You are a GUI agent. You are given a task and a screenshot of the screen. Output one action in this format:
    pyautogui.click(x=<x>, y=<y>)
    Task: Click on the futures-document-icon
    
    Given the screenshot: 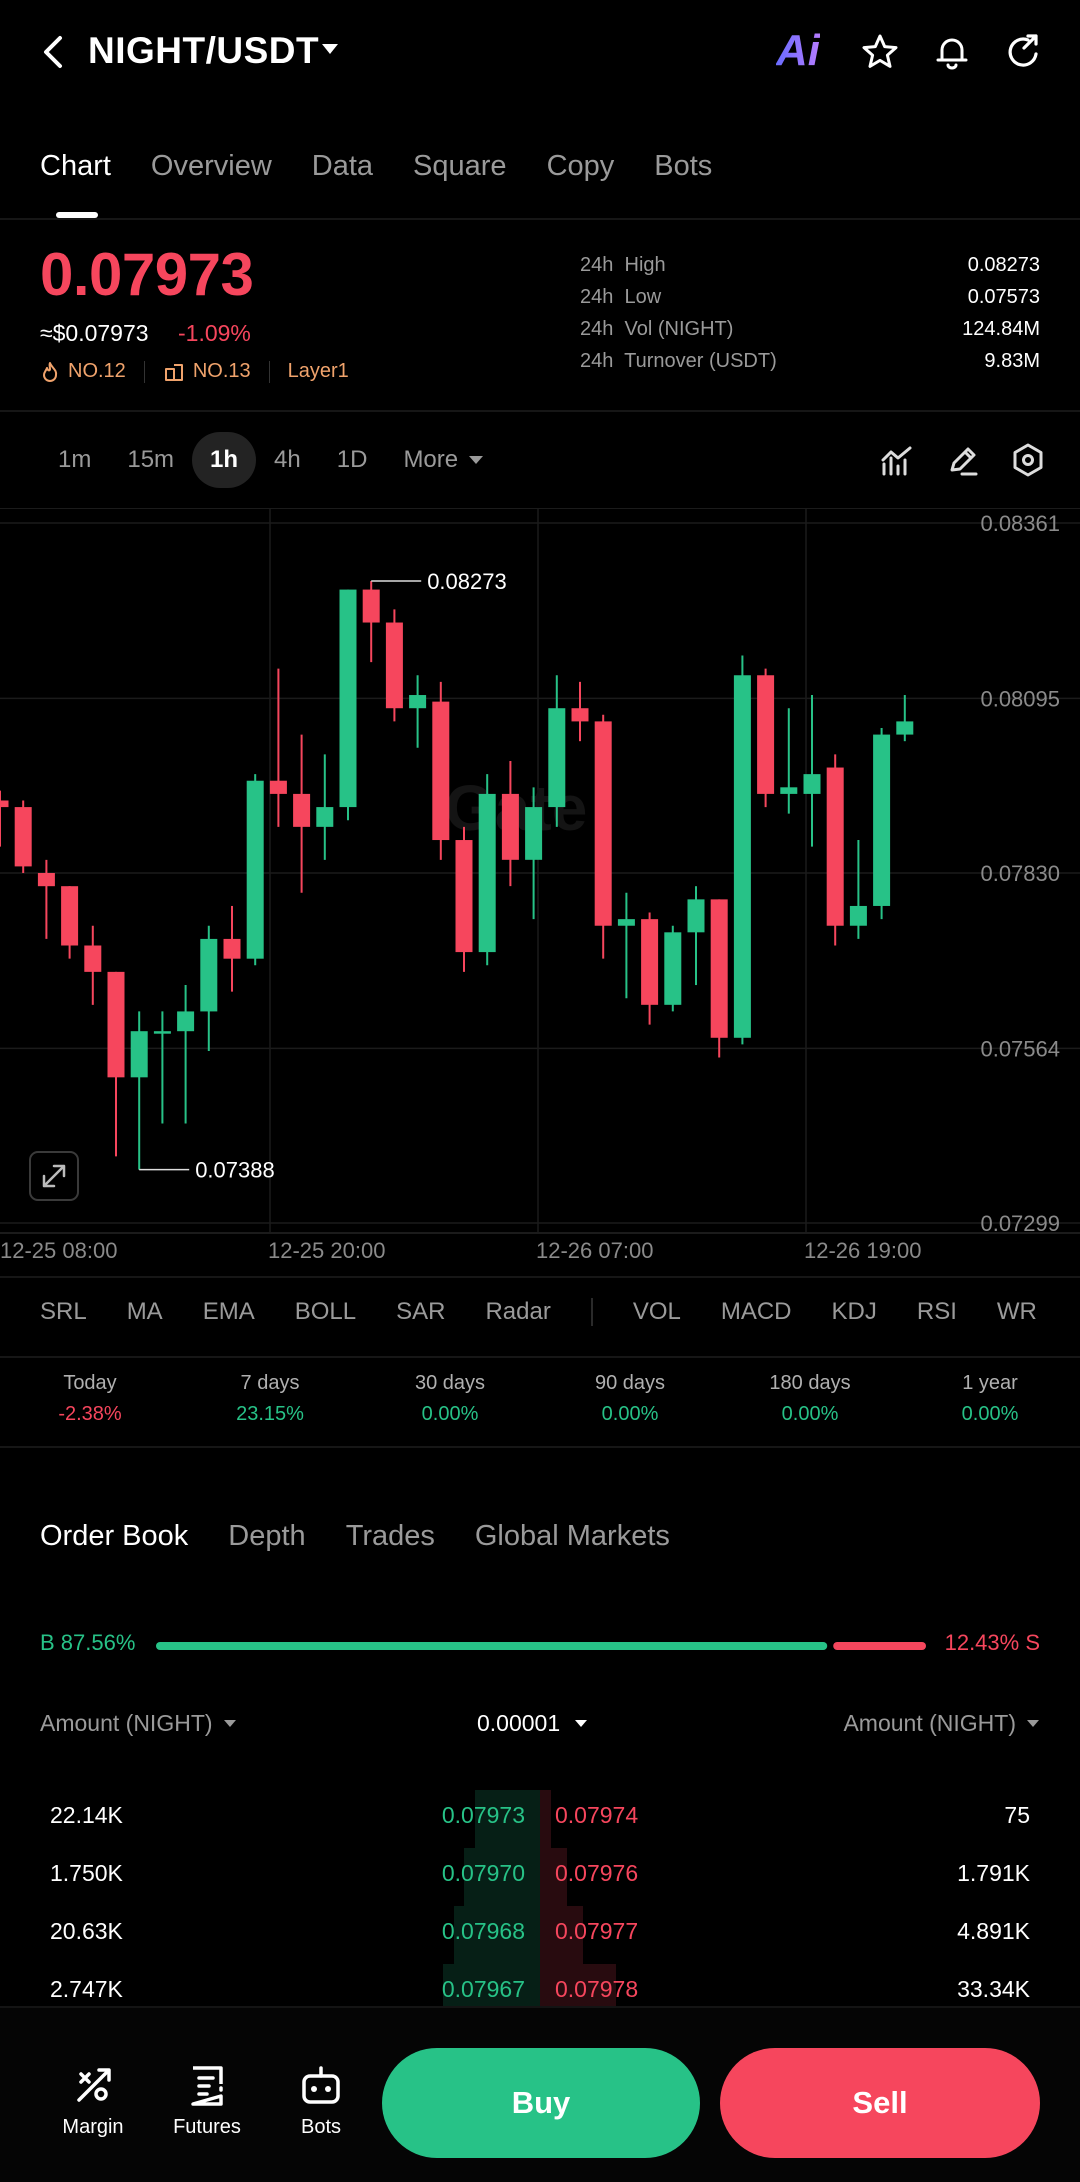 What is the action you would take?
    pyautogui.click(x=207, y=2086)
    